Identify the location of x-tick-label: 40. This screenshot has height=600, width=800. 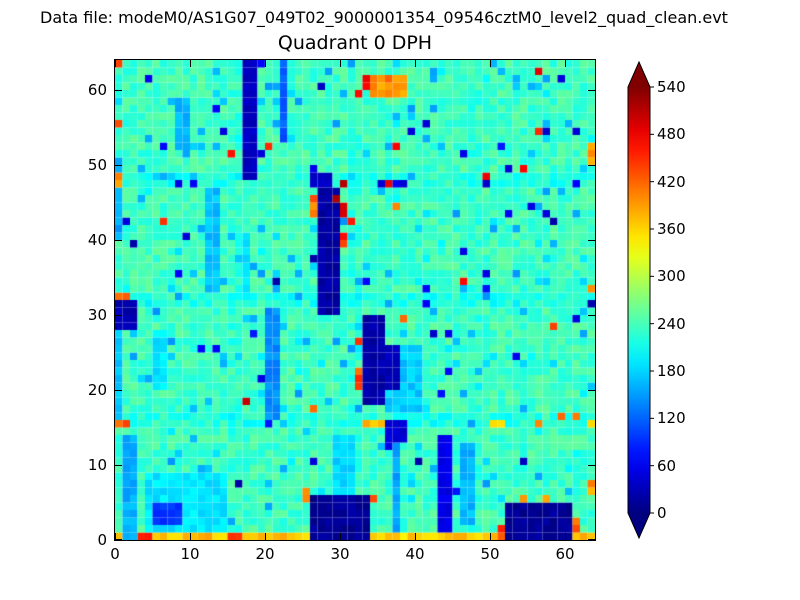
(415, 554).